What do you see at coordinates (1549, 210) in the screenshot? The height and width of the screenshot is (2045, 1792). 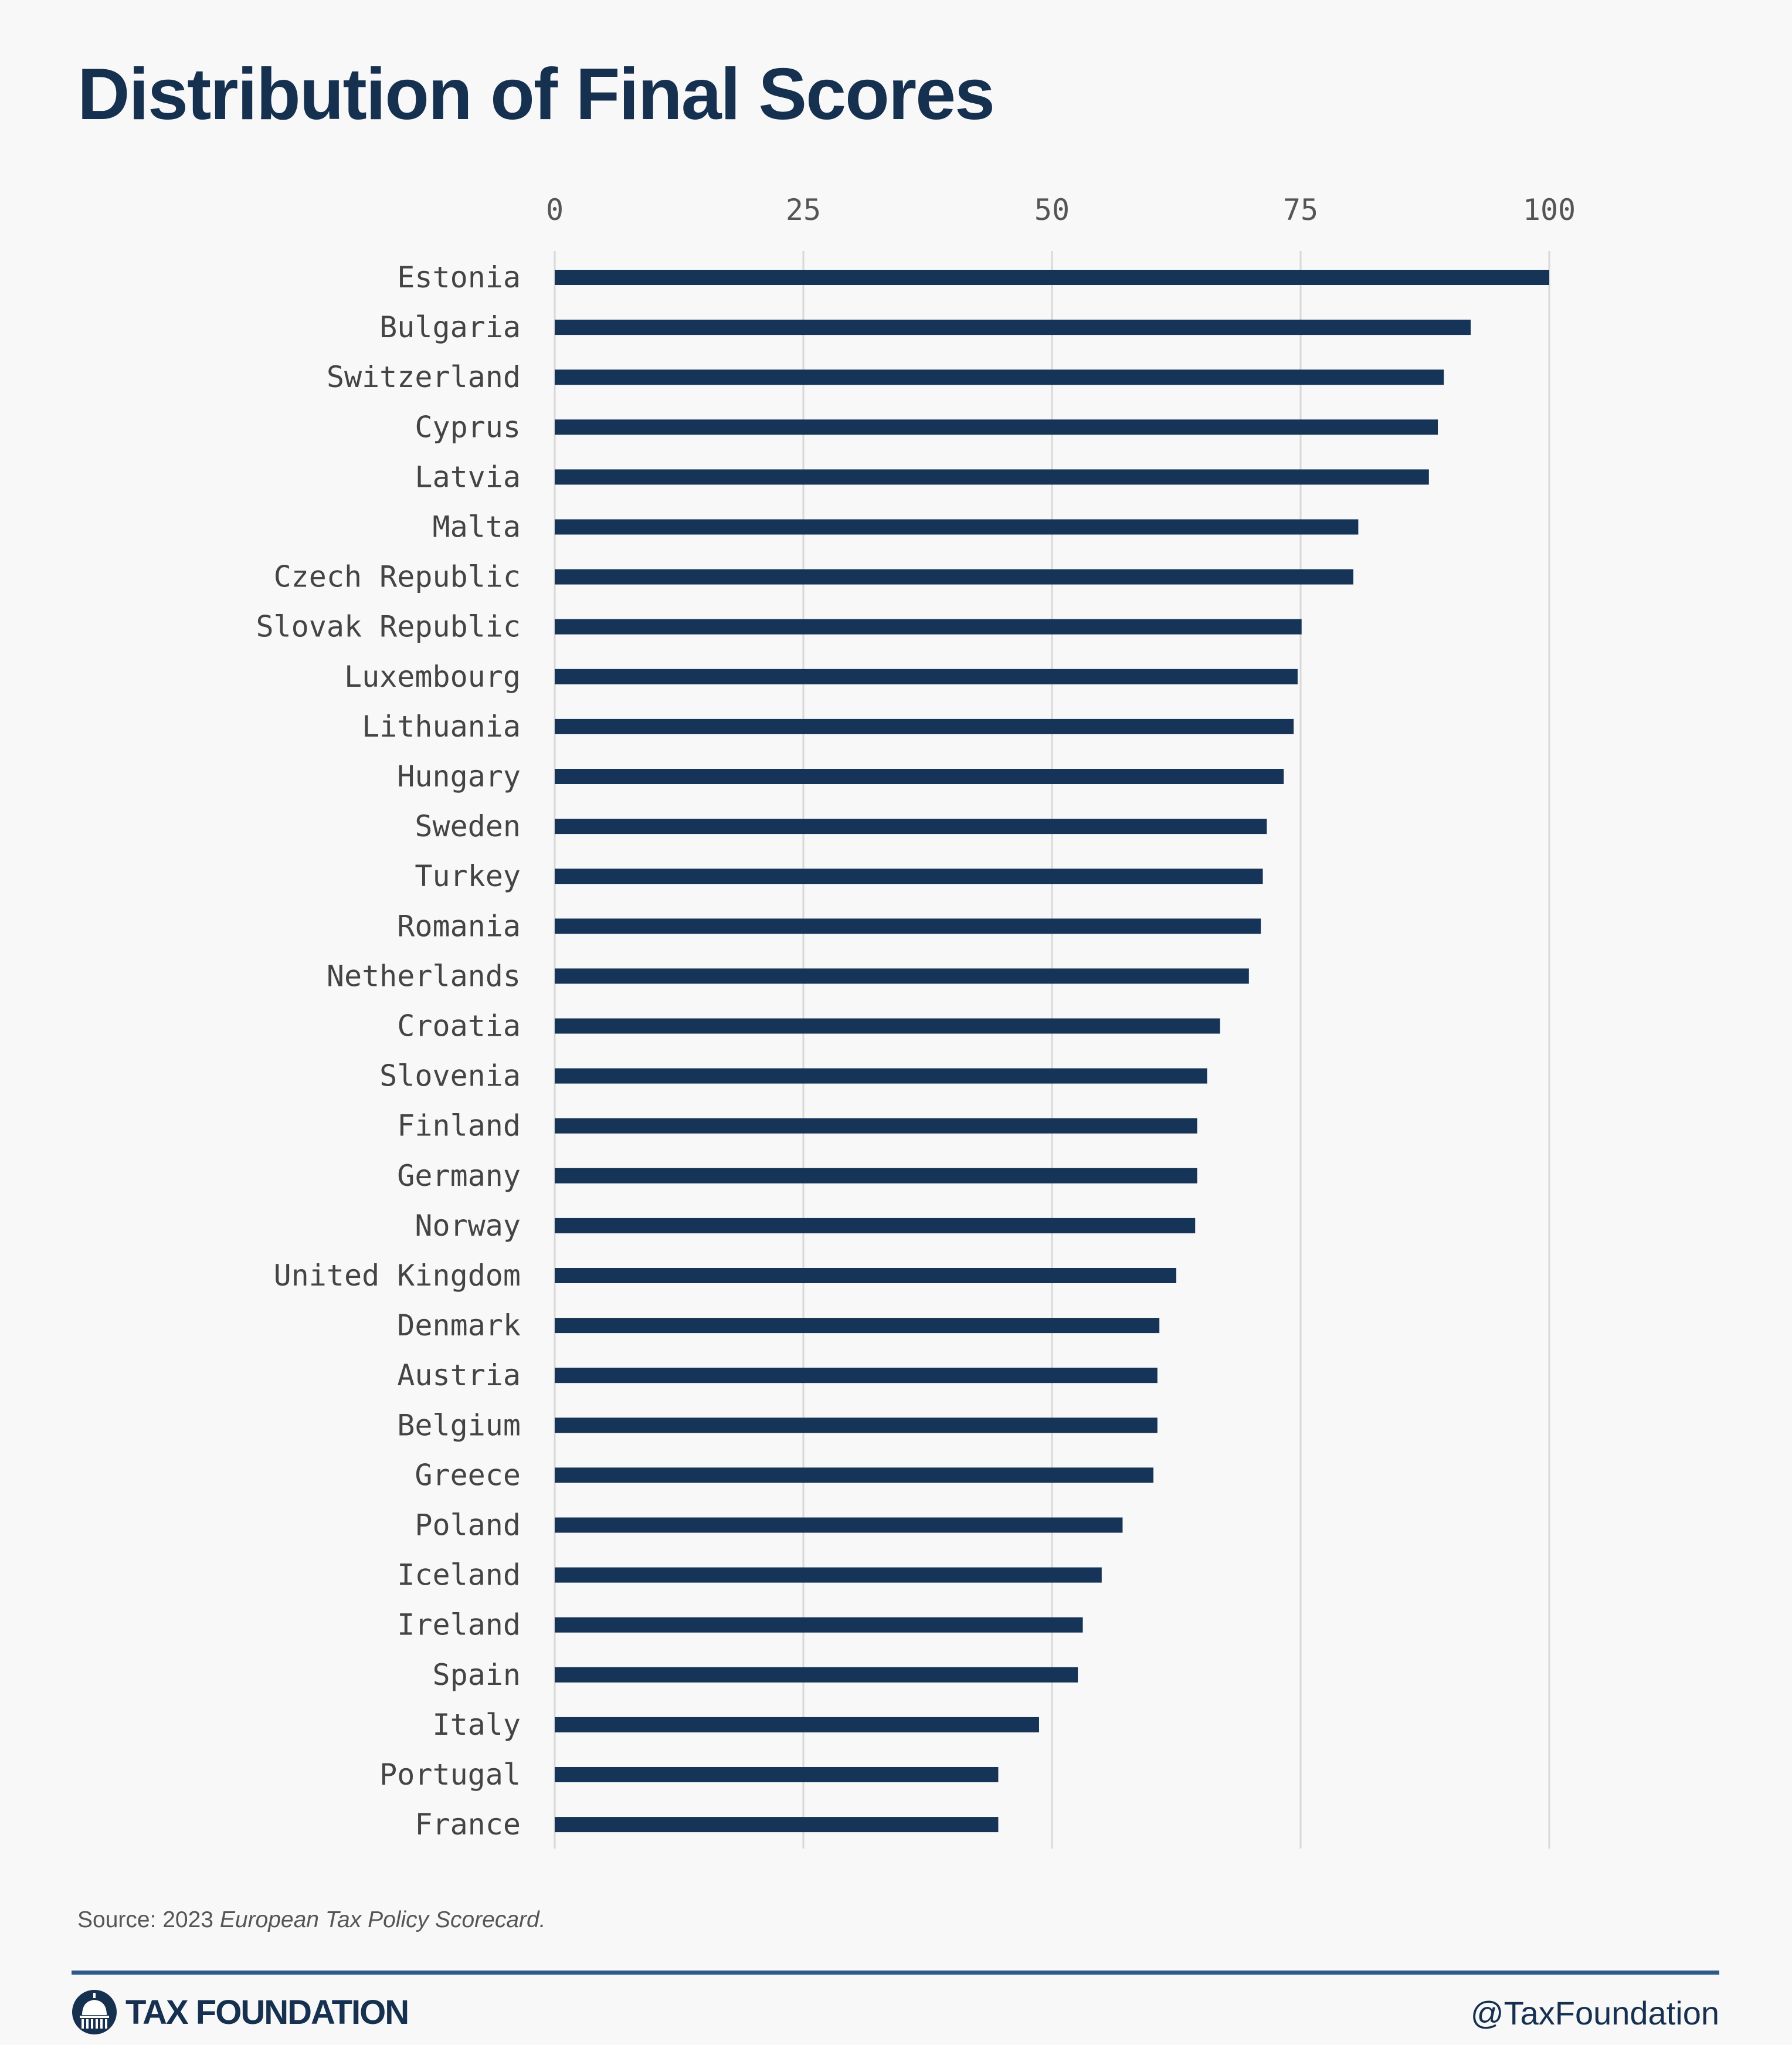 I see `x-tick-label: 100` at bounding box center [1549, 210].